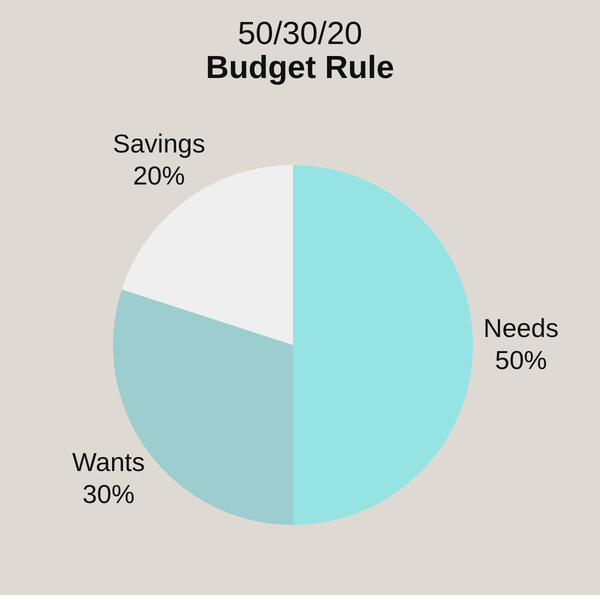 This screenshot has width=600, height=600. I want to click on slice-label: Savings, so click(159, 143).